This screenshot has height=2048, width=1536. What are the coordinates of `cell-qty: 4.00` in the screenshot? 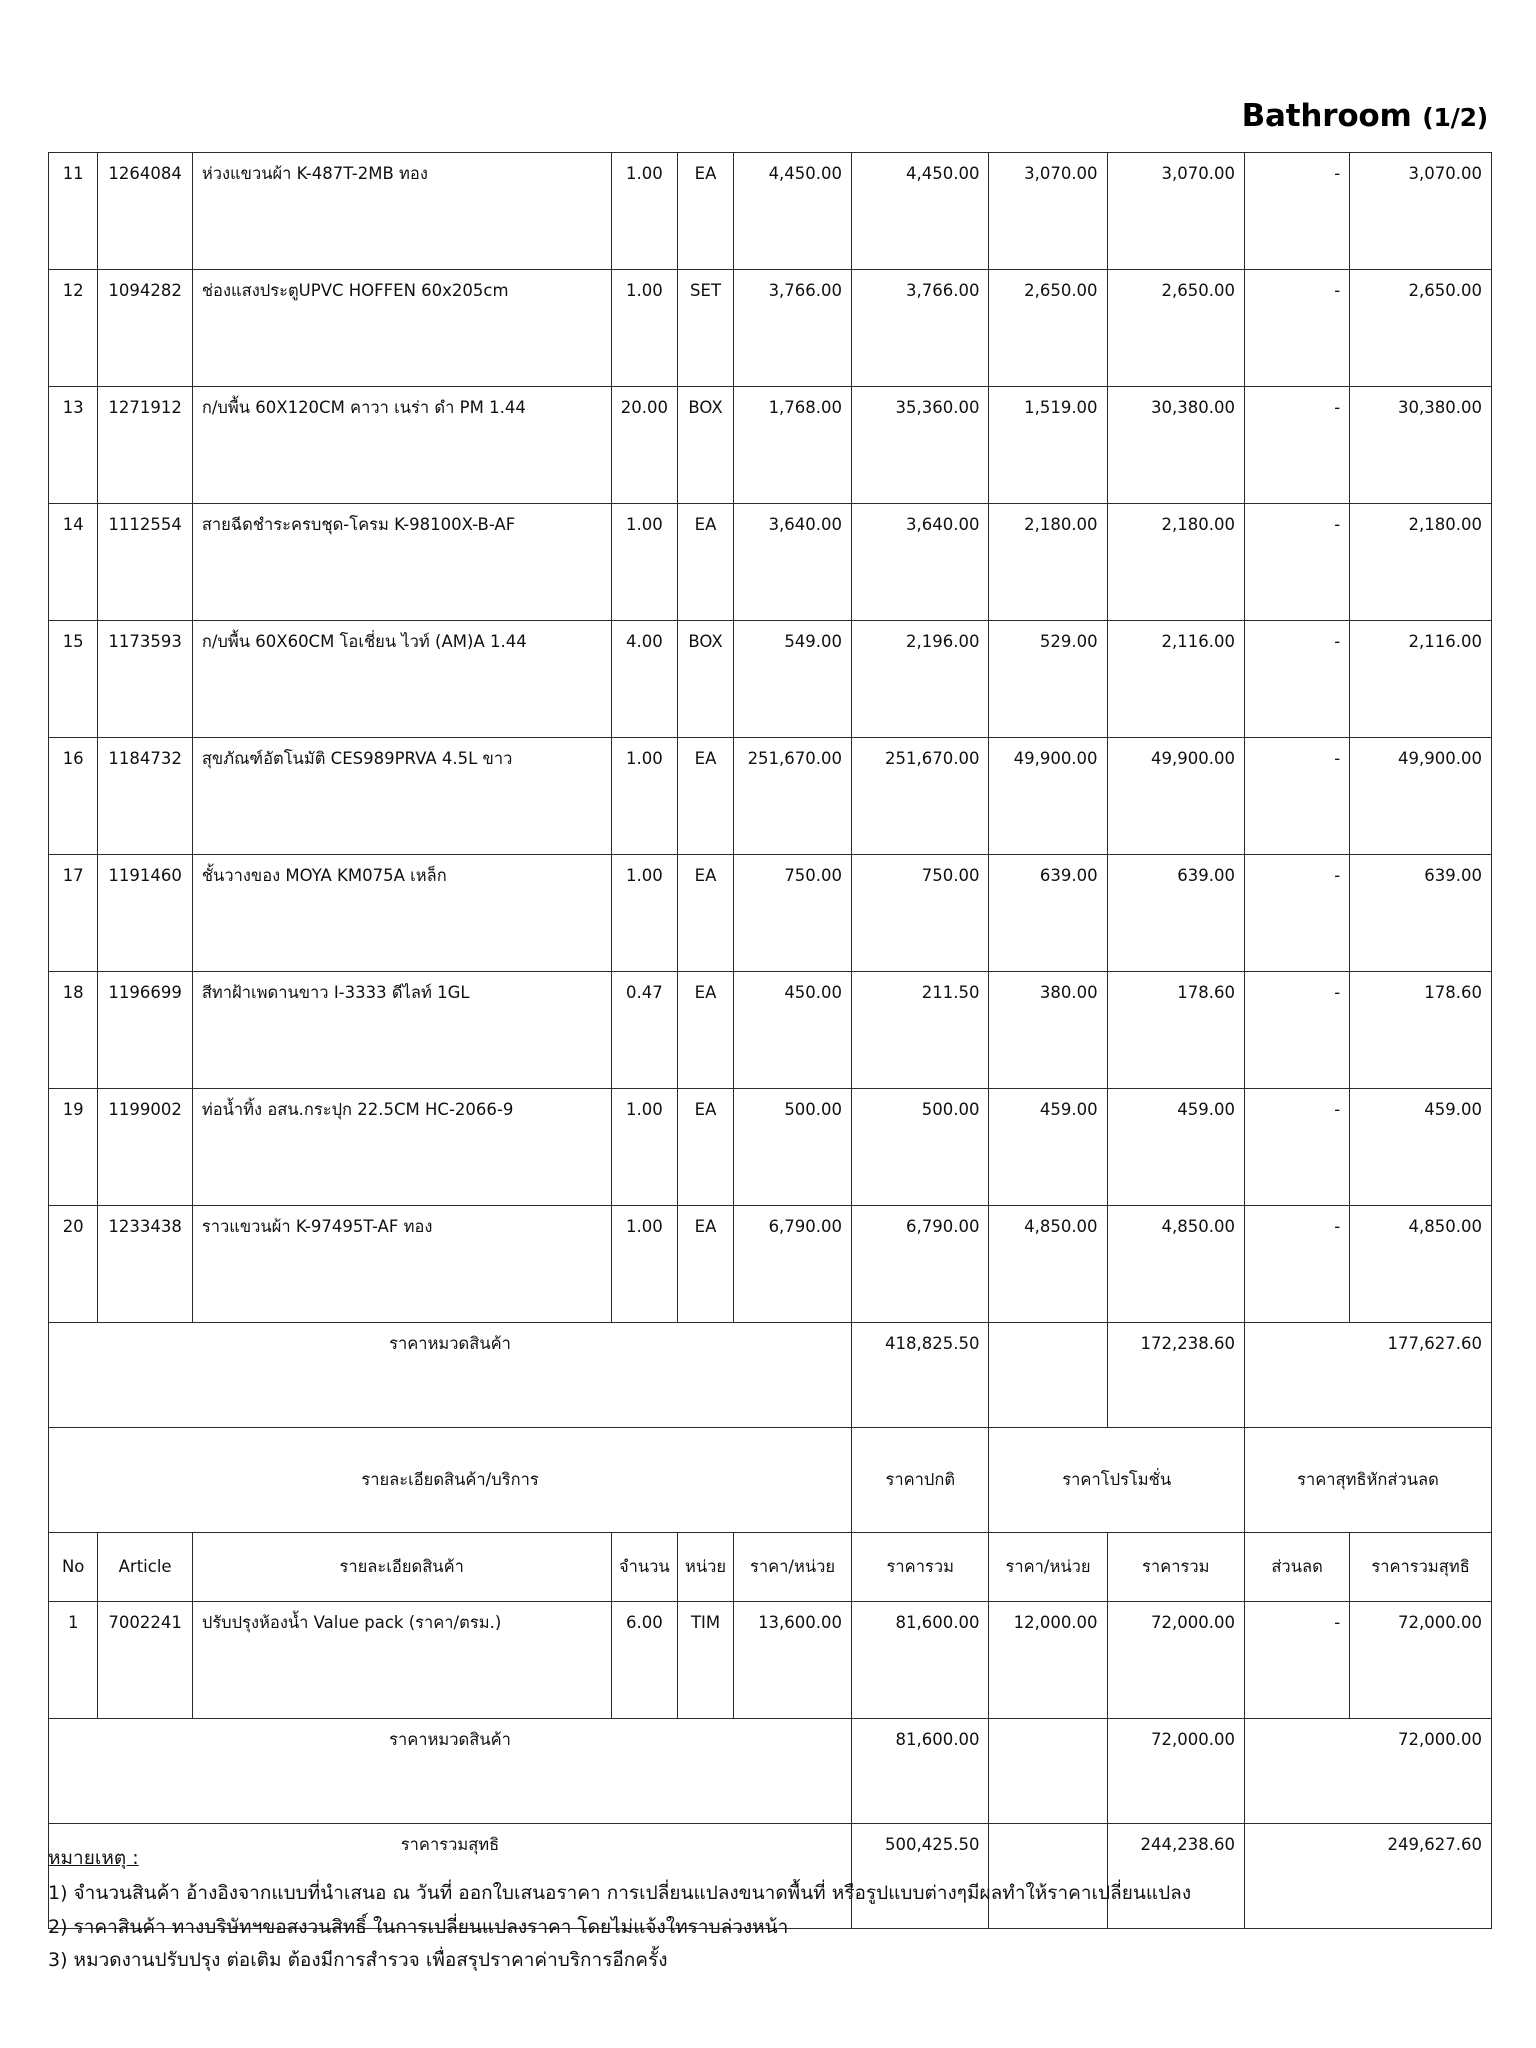 It's located at (644, 679).